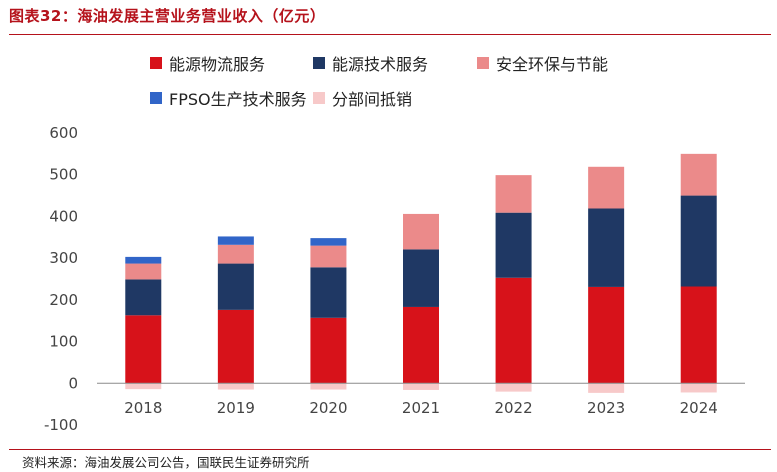  Describe the element at coordinates (63, 258) in the screenshot. I see `y-tick-label: 300` at that location.